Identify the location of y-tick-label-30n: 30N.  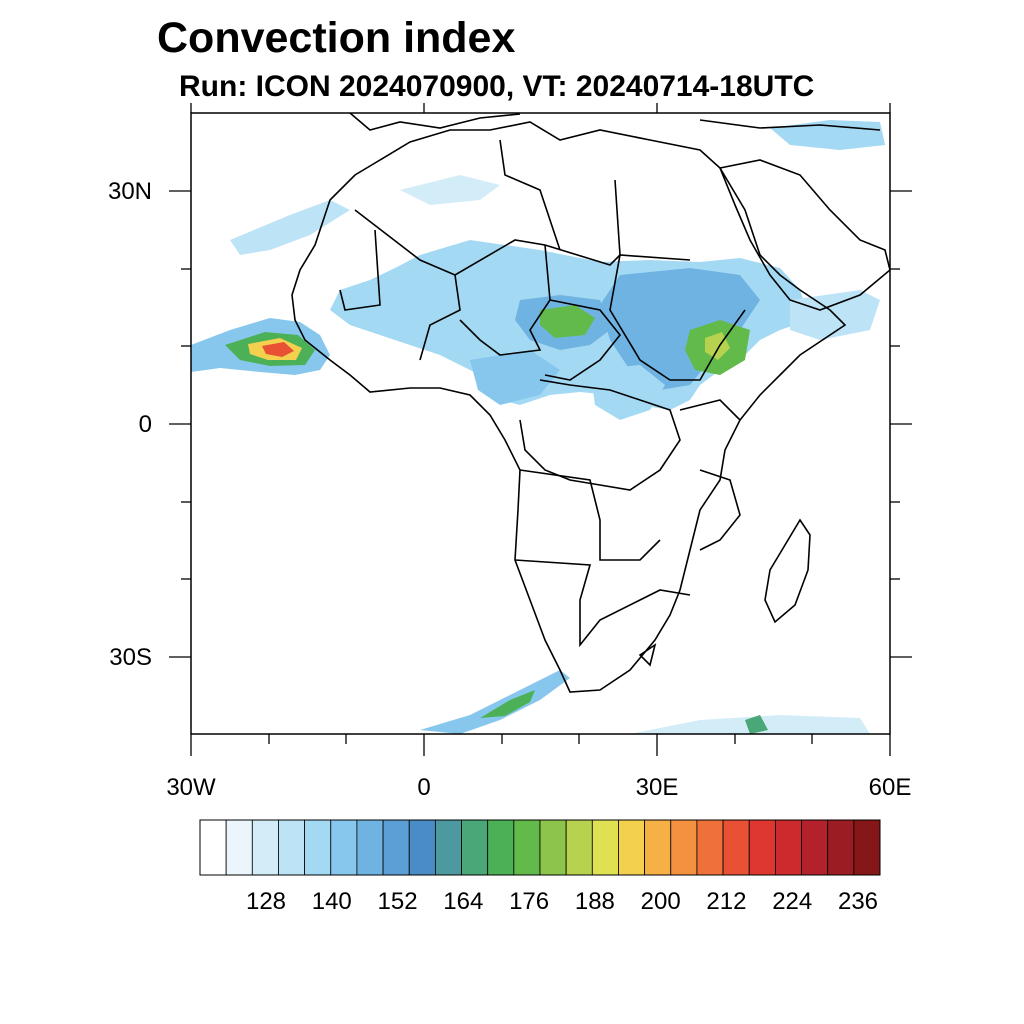
(129, 191).